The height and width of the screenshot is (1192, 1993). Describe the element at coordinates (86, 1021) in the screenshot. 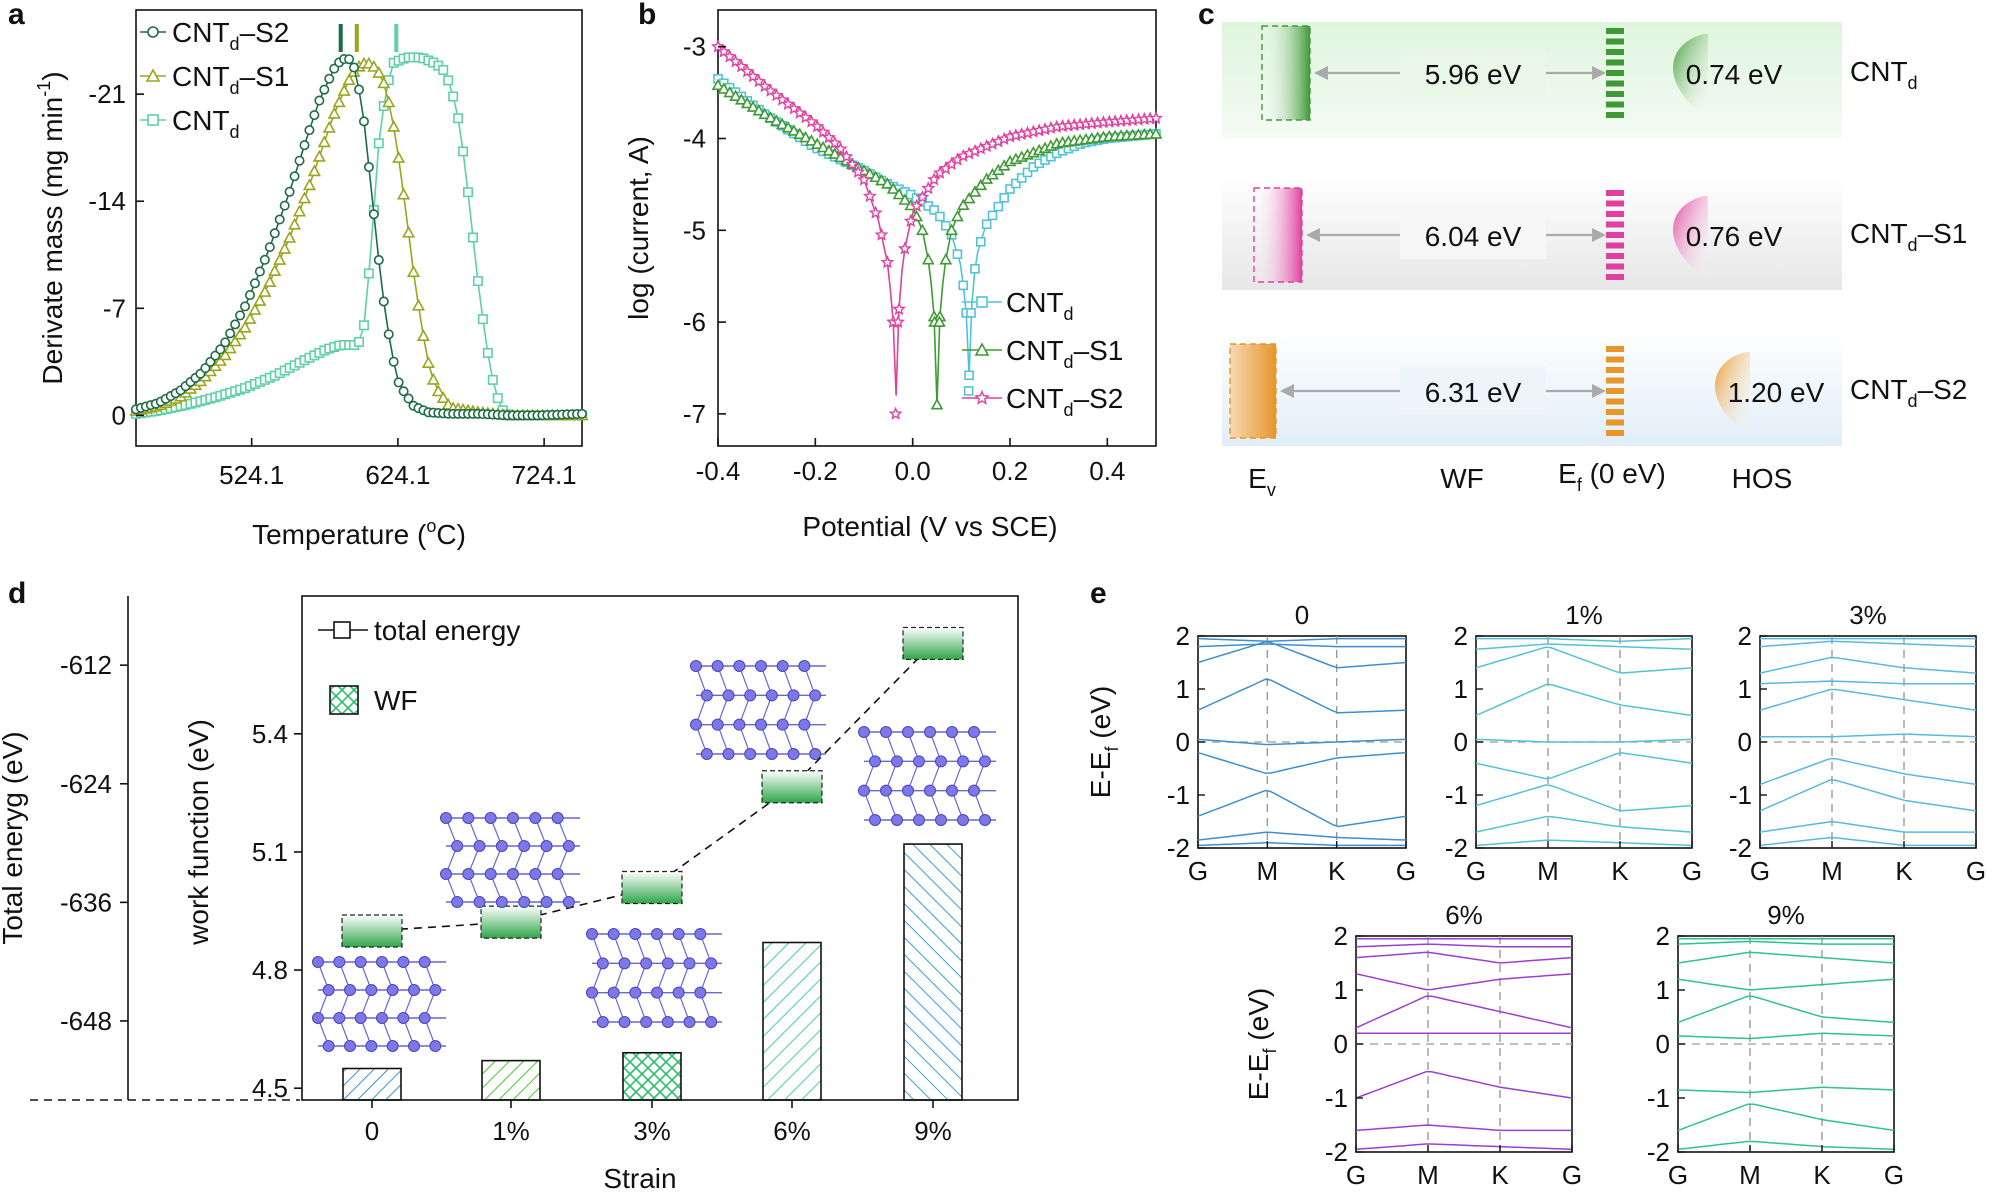

I see `energy-tick-label: -648` at that location.